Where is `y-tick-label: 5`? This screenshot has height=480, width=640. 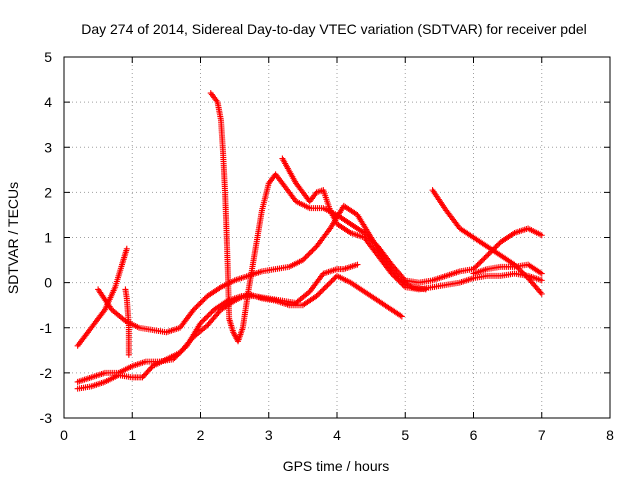 y-tick-label: 5 is located at coordinates (48, 57).